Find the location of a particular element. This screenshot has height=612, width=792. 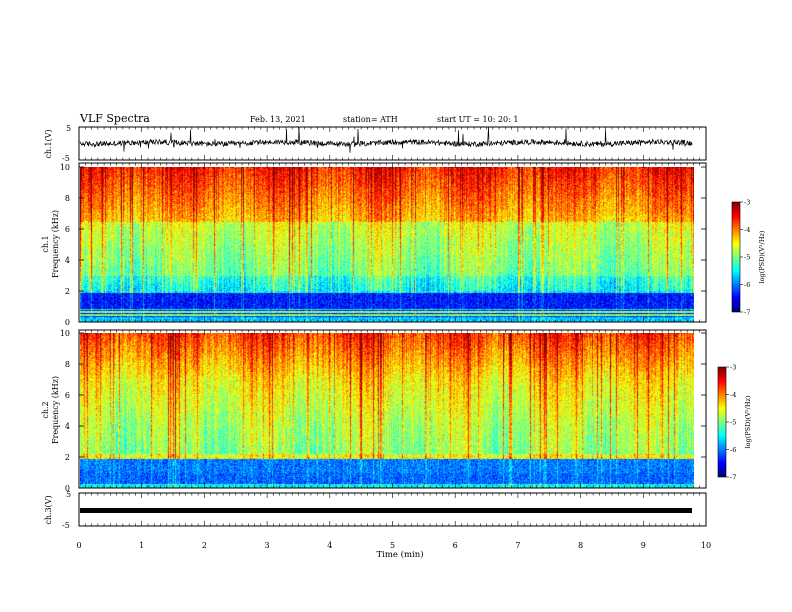

spectrogram-ch1-ylabel: Frequency (kHz) is located at coordinates (55, 244).